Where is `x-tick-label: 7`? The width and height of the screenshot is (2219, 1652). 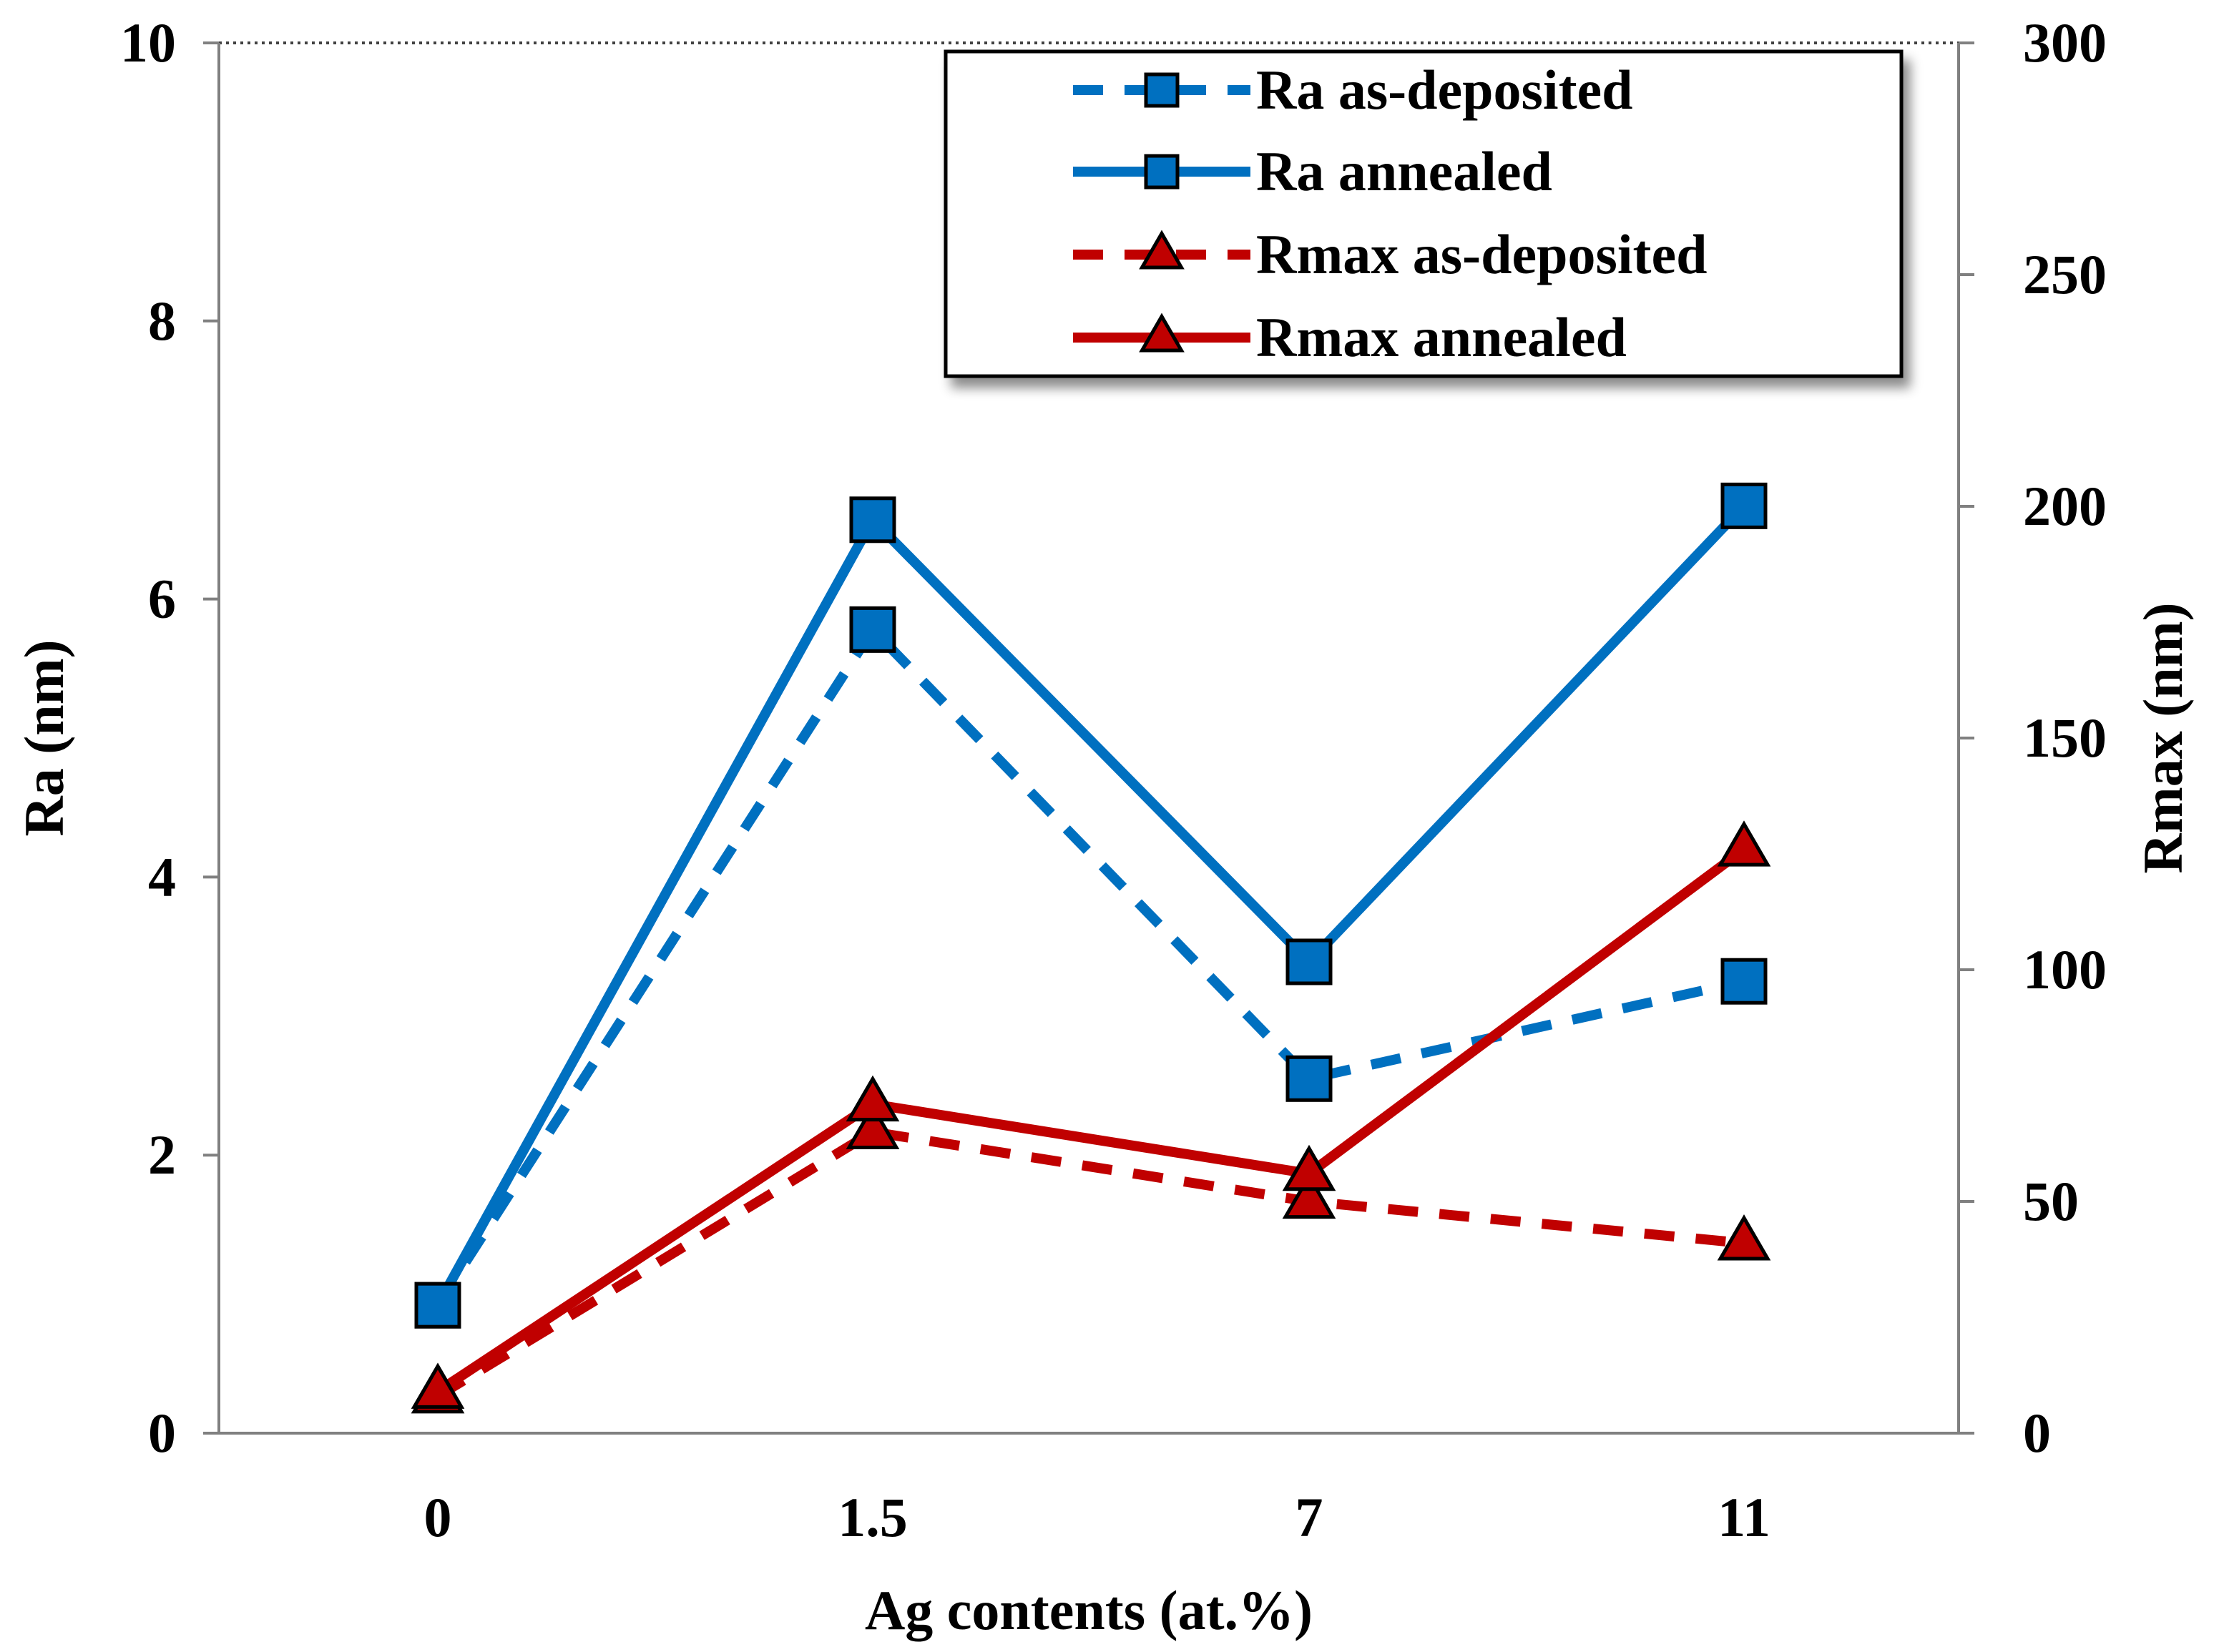 x-tick-label: 7 is located at coordinates (1309, 1517).